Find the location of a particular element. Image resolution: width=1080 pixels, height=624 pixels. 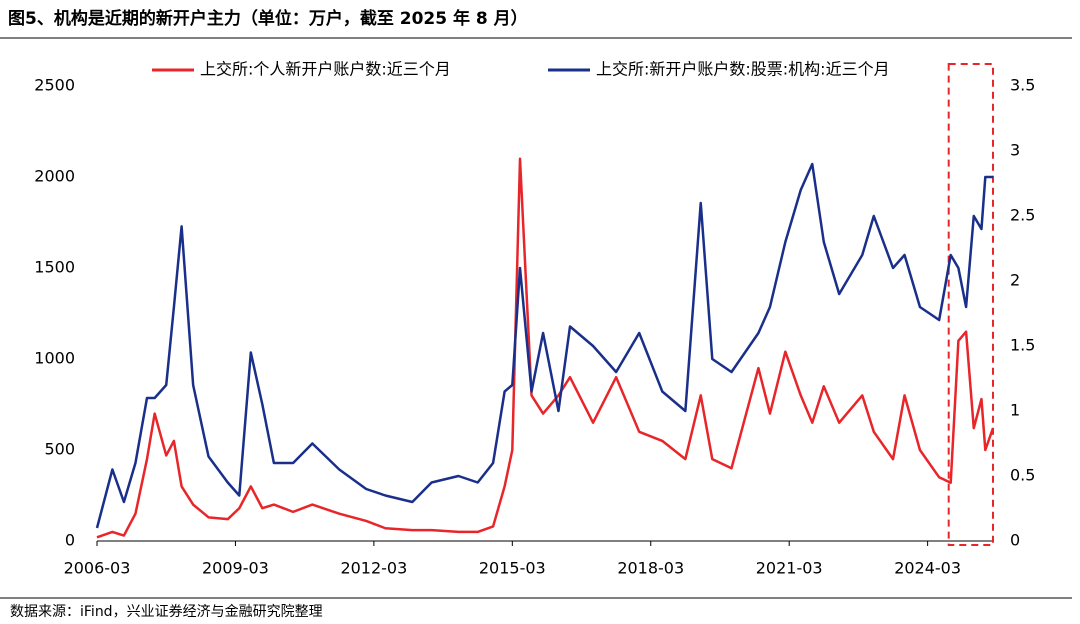

x-tick-label: 2018-03 is located at coordinates (650, 568).